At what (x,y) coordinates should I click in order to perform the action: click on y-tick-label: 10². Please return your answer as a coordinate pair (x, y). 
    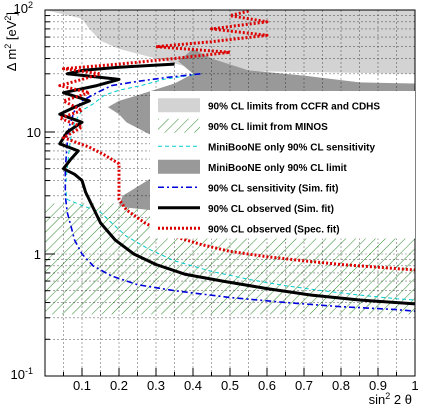
    Looking at the image, I should click on (23, 8).